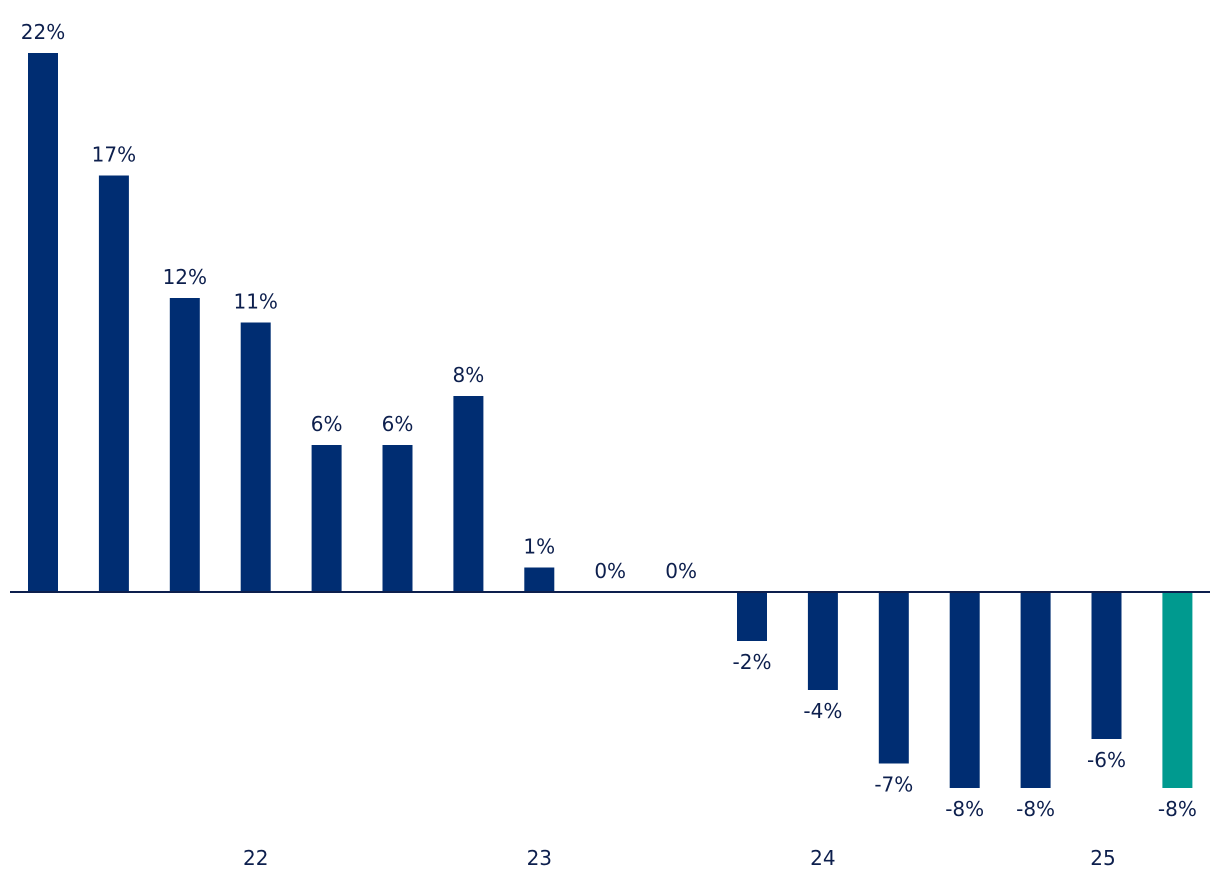  I want to click on data-label-1: 17%, so click(114, 155).